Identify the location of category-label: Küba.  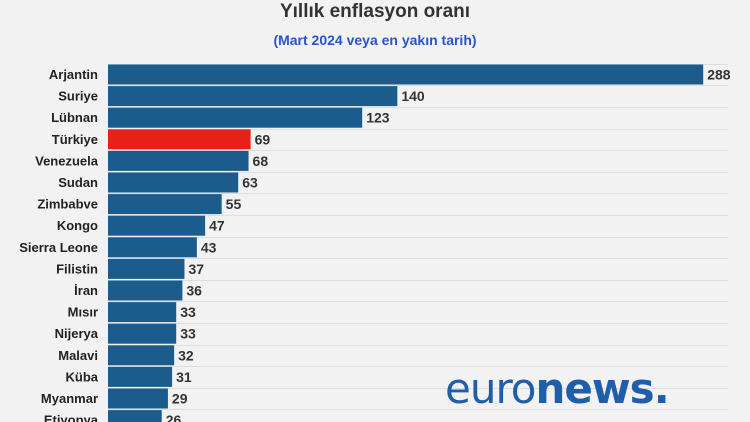
(82, 376).